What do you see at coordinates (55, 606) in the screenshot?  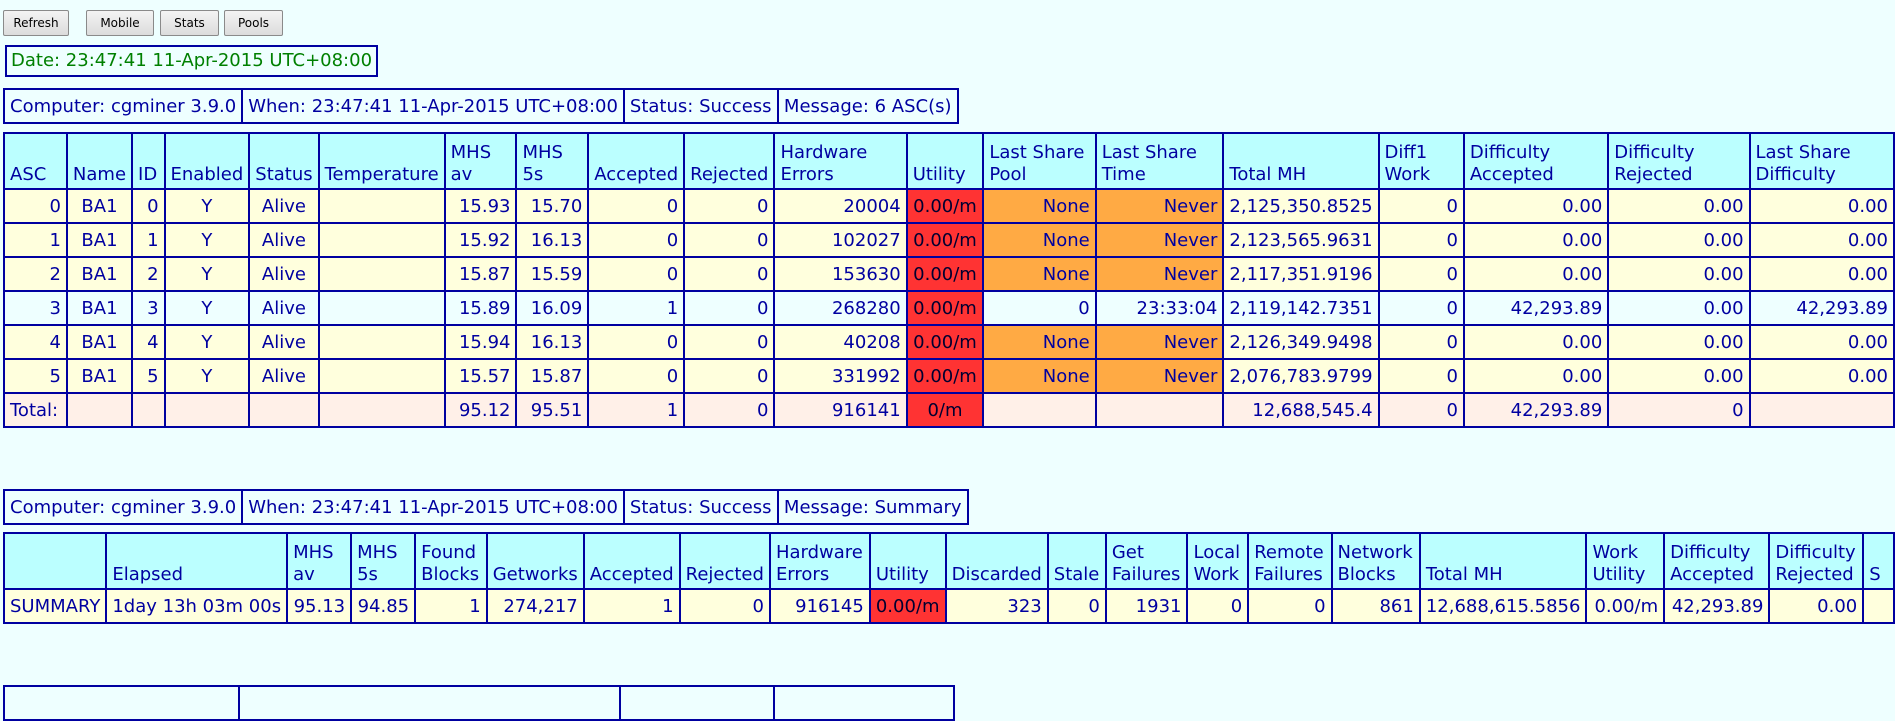 I see `table-cell: SUMMARY` at bounding box center [55, 606].